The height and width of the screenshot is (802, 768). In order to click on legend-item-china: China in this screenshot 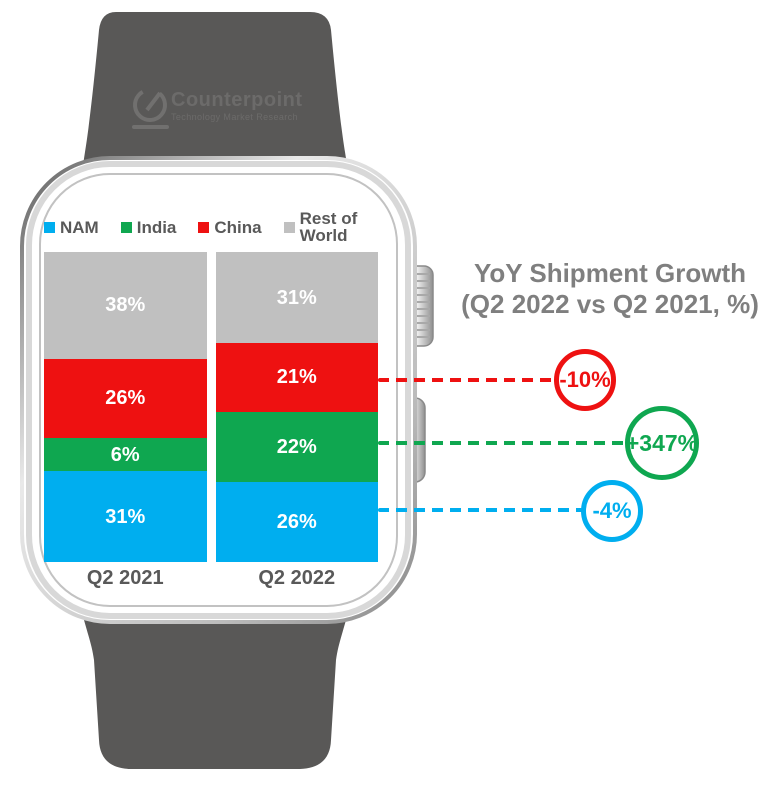, I will do `click(230, 227)`.